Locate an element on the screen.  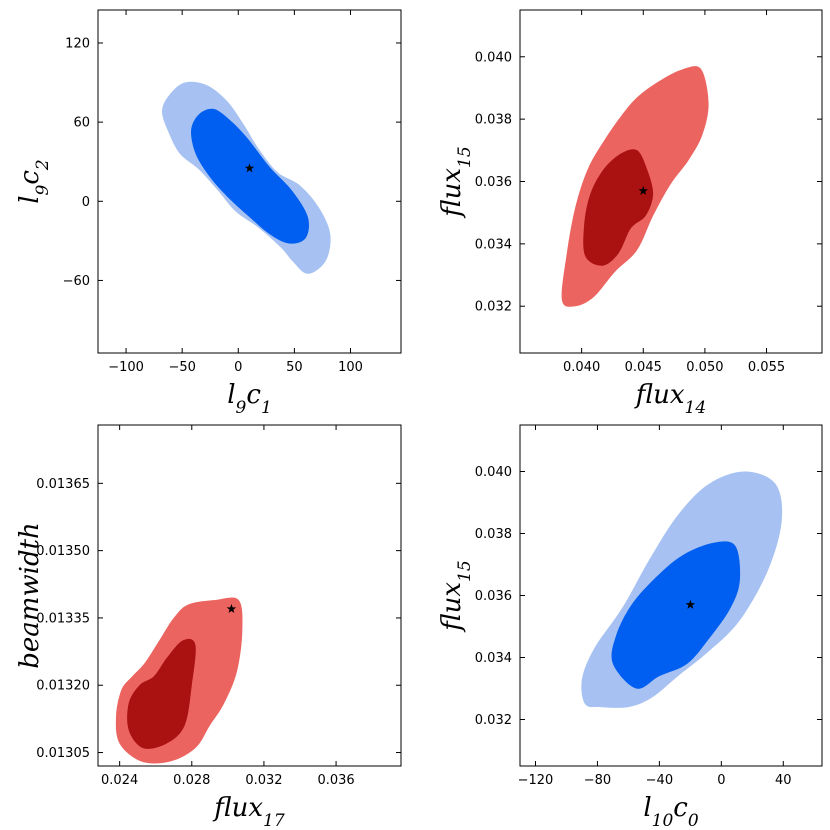
y-tick-label: 120 is located at coordinates (77, 43).